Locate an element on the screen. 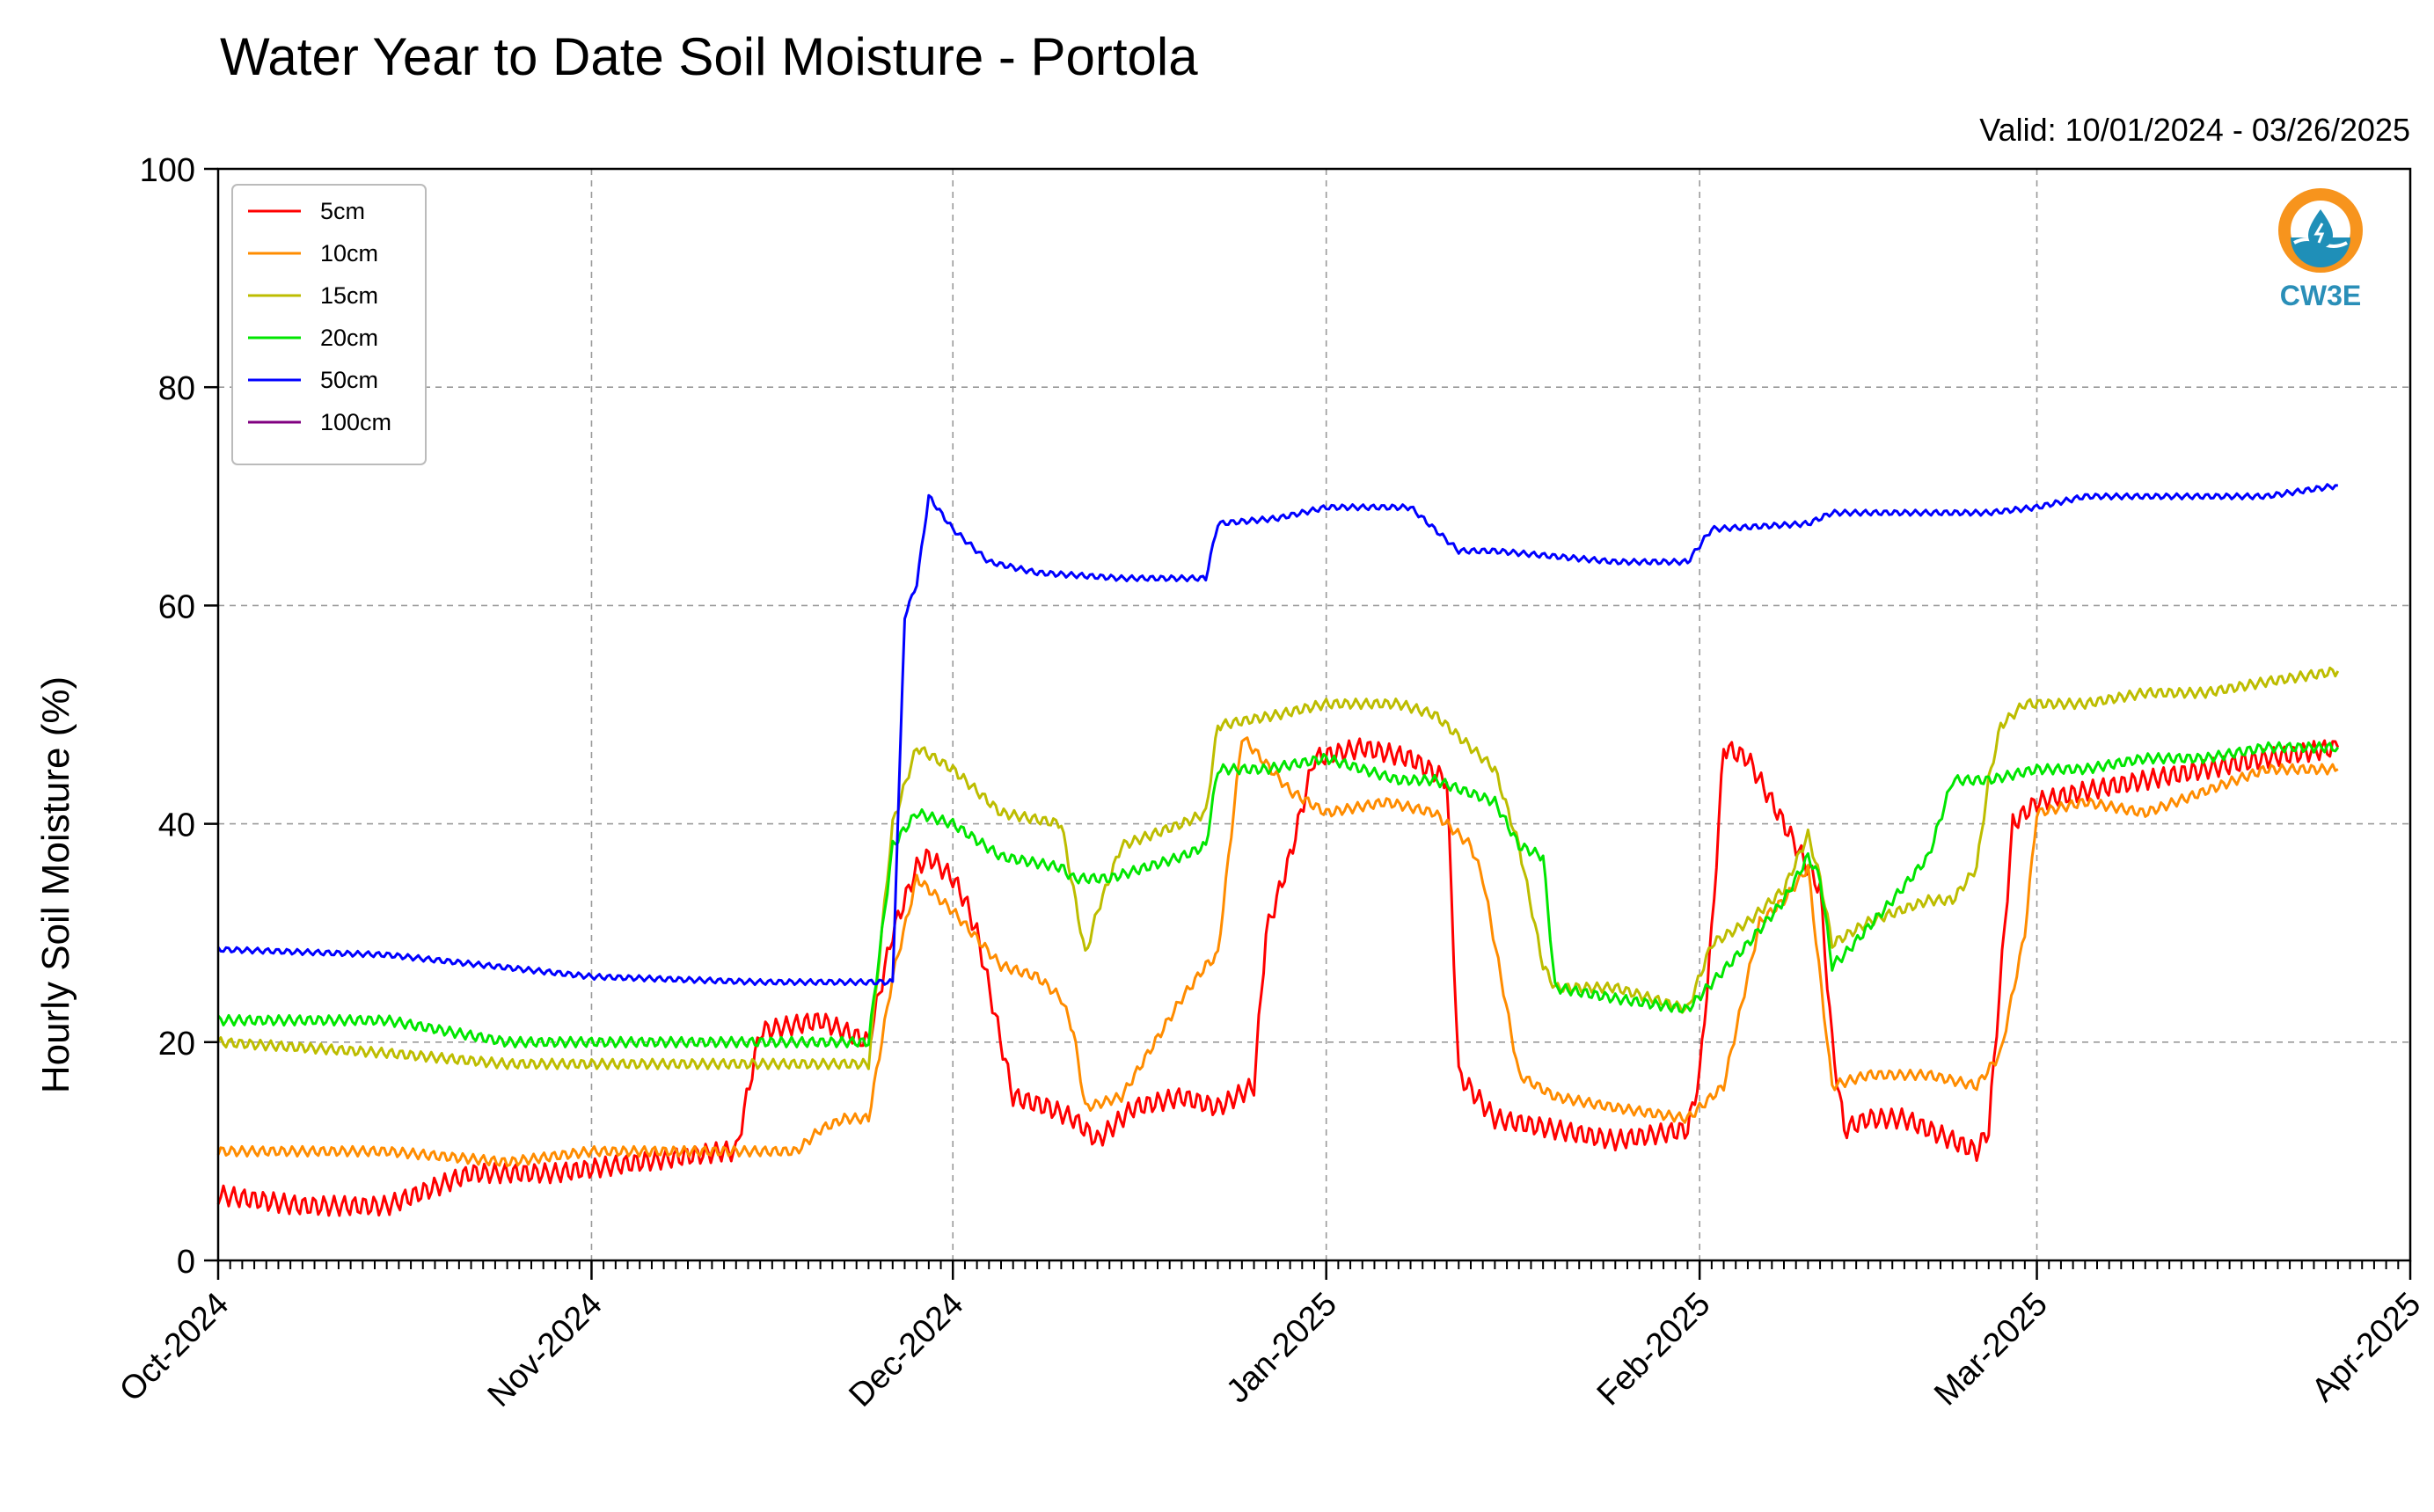  x-tick-label: Dec-2024 is located at coordinates (906, 1350).